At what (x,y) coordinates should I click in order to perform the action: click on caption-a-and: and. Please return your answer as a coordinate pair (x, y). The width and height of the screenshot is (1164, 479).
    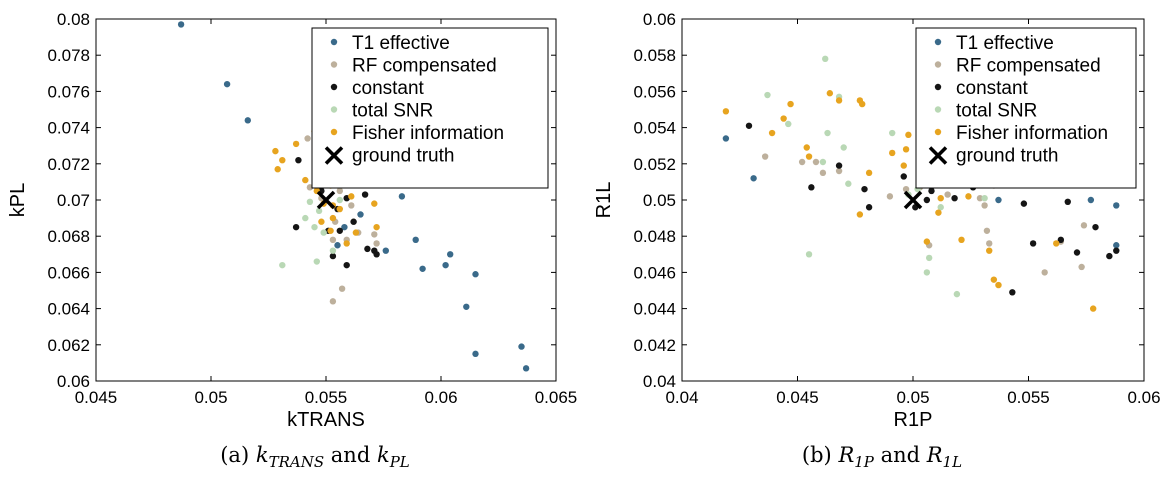
    Looking at the image, I should click on (350, 455).